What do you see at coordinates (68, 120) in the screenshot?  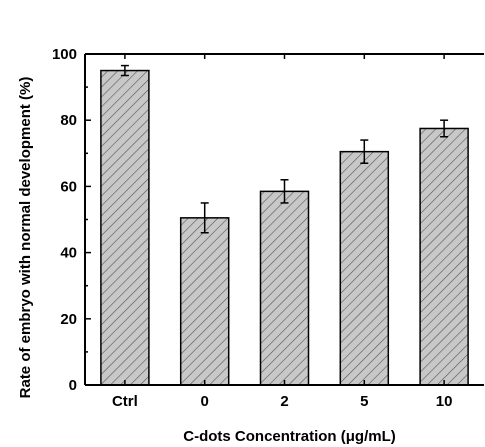 I see `y-tick-label-80: 80` at bounding box center [68, 120].